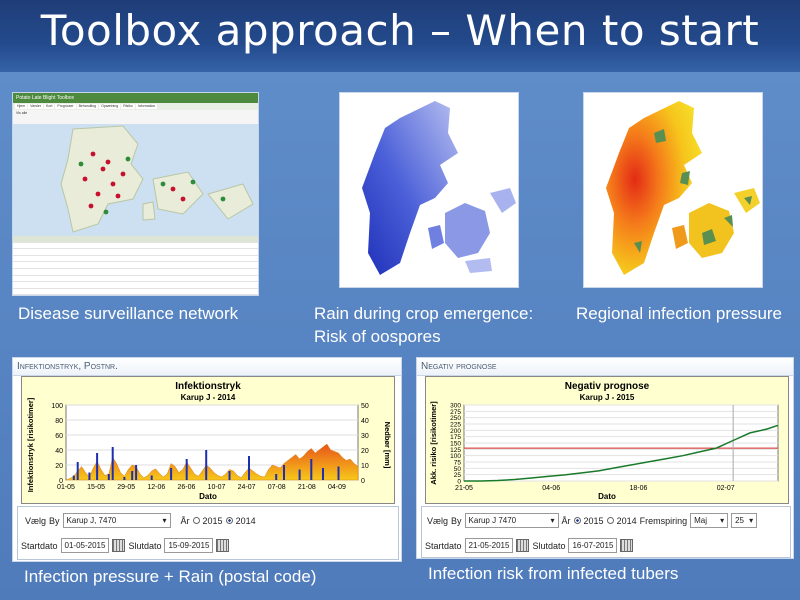 The width and height of the screenshot is (800, 600). I want to click on y-tick-label: 150, so click(455, 444).